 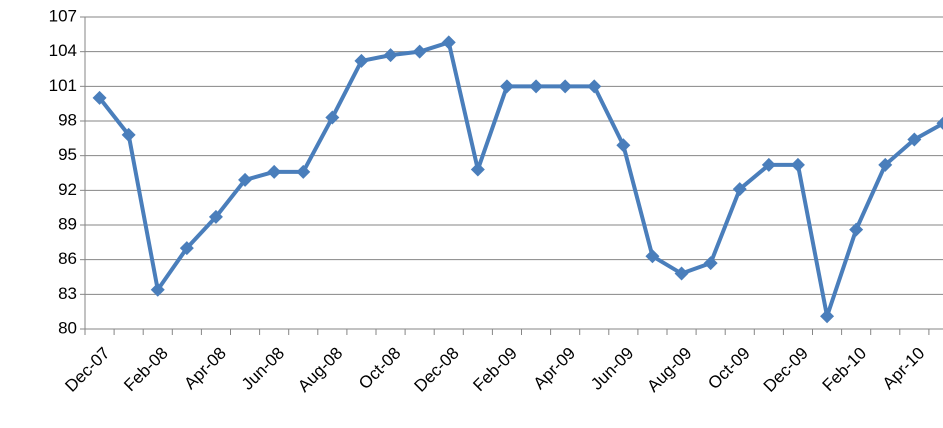 What do you see at coordinates (63, 50) in the screenshot?
I see `y-tick-label: 104` at bounding box center [63, 50].